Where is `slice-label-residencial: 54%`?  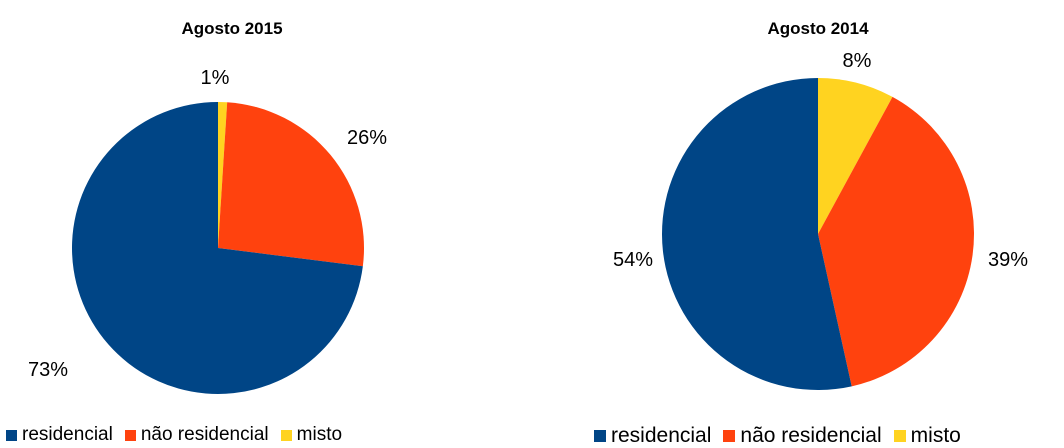 slice-label-residencial: 54% is located at coordinates (633, 260).